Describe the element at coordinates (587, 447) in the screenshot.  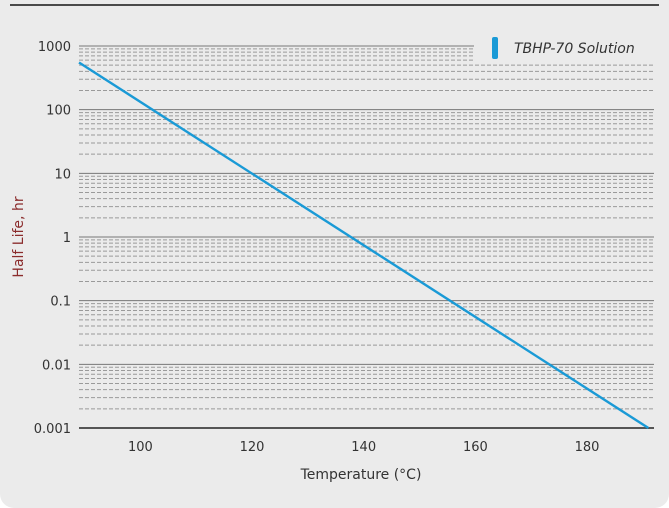
I see `x-tick-label: 180` at that location.